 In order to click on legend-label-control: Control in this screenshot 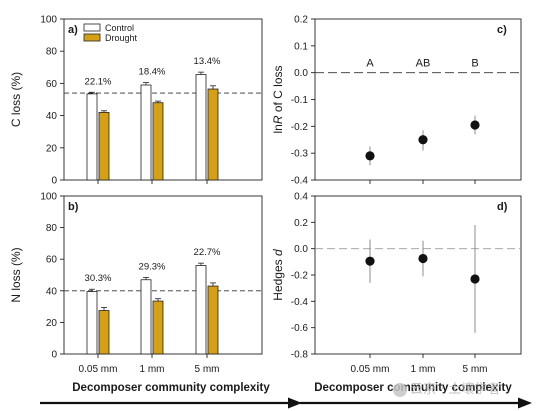, I will do `click(119, 28)`.